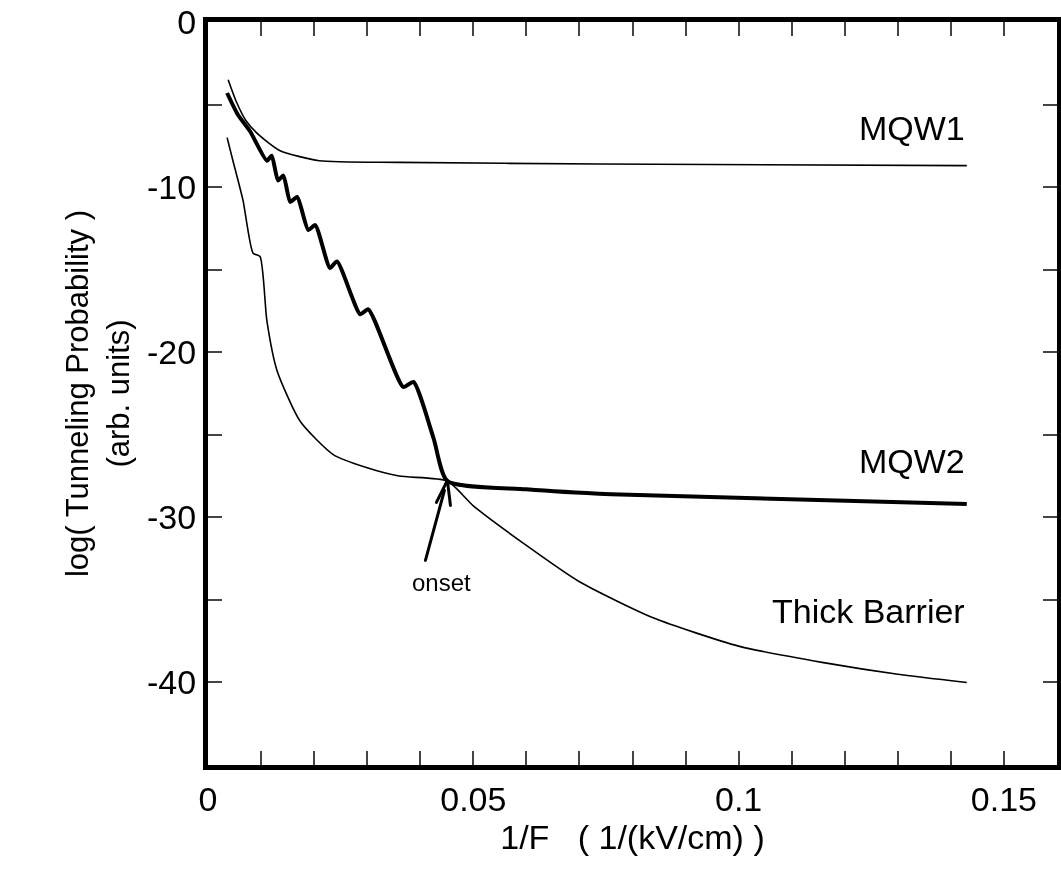 The width and height of the screenshot is (1061, 883). Describe the element at coordinates (739, 798) in the screenshot. I see `x-tick-label: 0.1` at that location.